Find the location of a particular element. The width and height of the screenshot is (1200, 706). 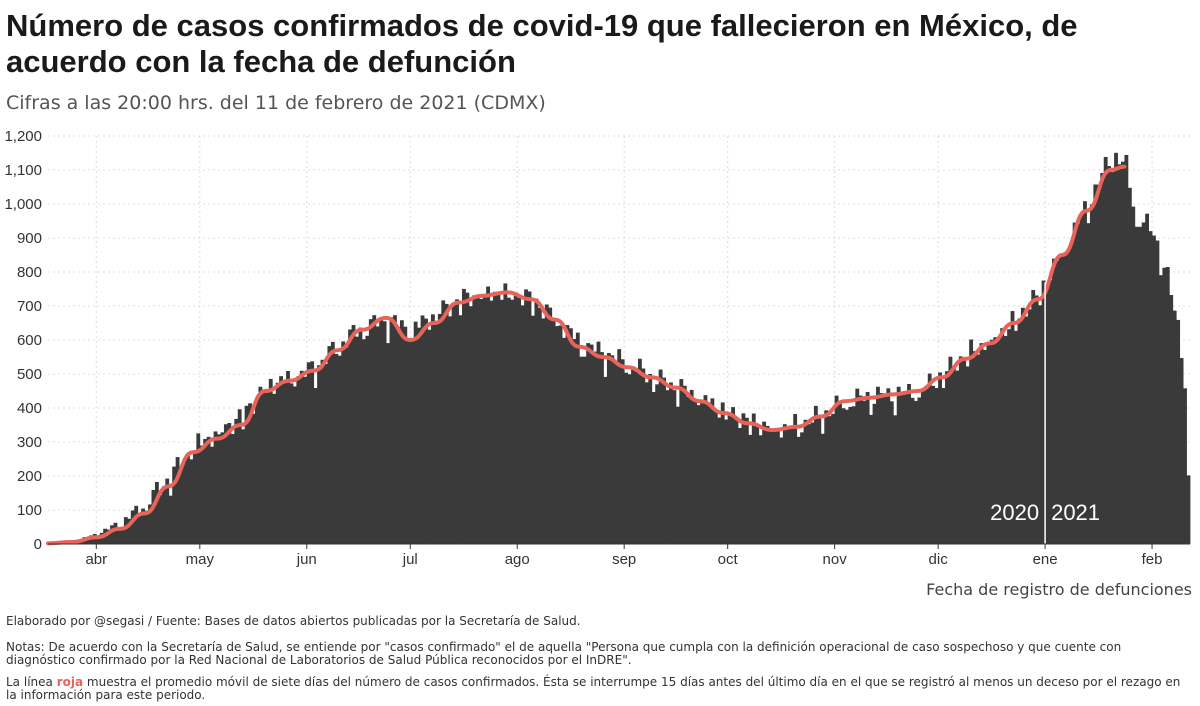

x-tick-label: nov is located at coordinates (835, 559).